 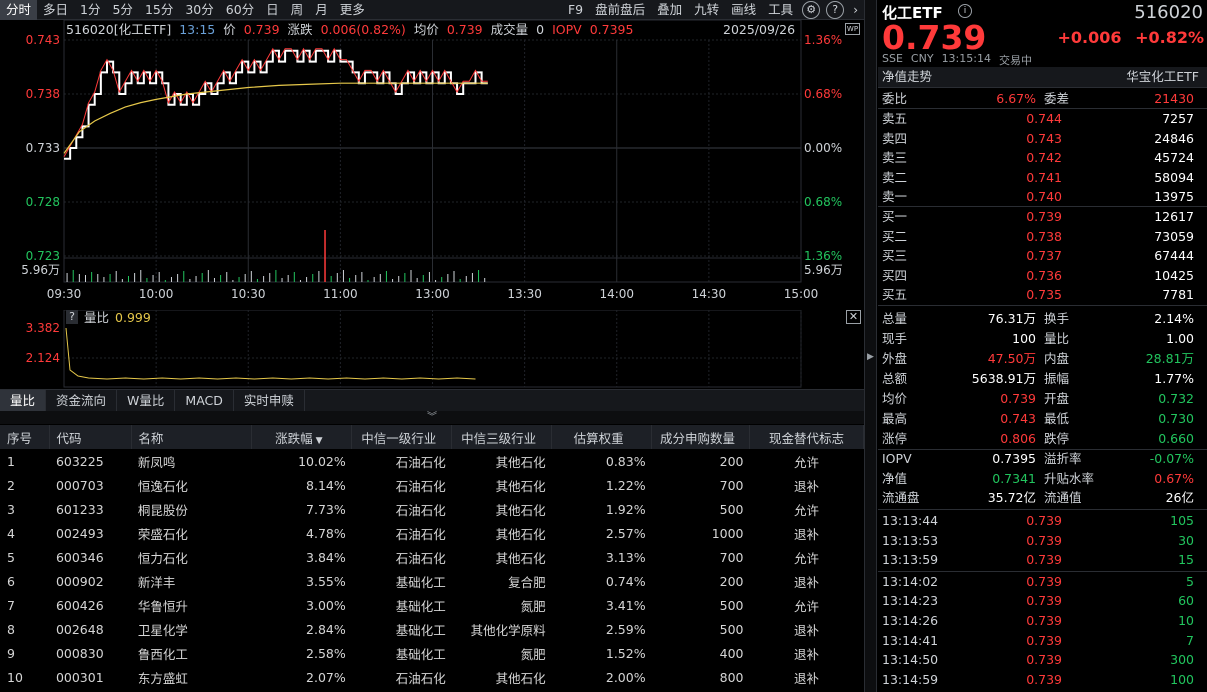 I want to click on panel-splitter: ▶, so click(x=870, y=346).